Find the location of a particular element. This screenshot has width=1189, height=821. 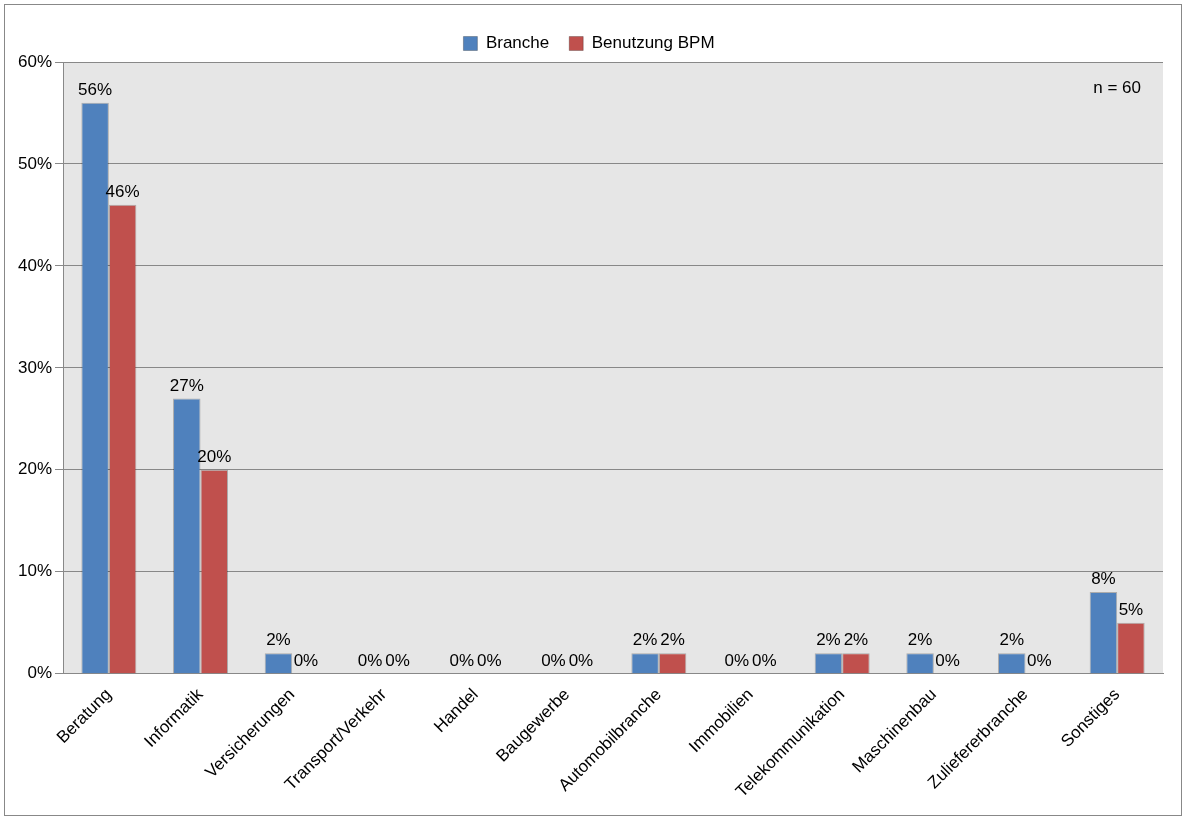

y-tick-label: 60% is located at coordinates (35, 61).